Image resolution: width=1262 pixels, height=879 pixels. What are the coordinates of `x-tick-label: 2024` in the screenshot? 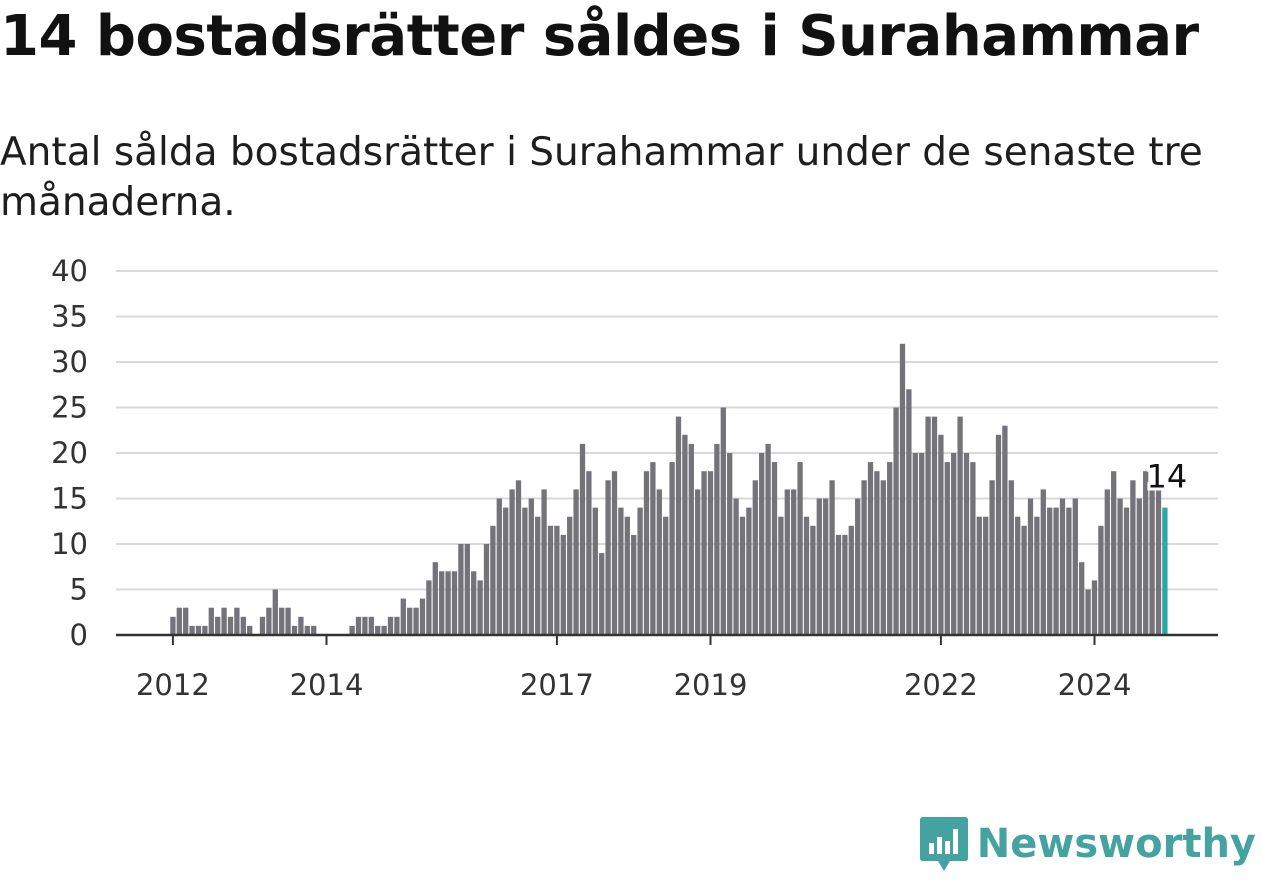 It's located at (1095, 685).